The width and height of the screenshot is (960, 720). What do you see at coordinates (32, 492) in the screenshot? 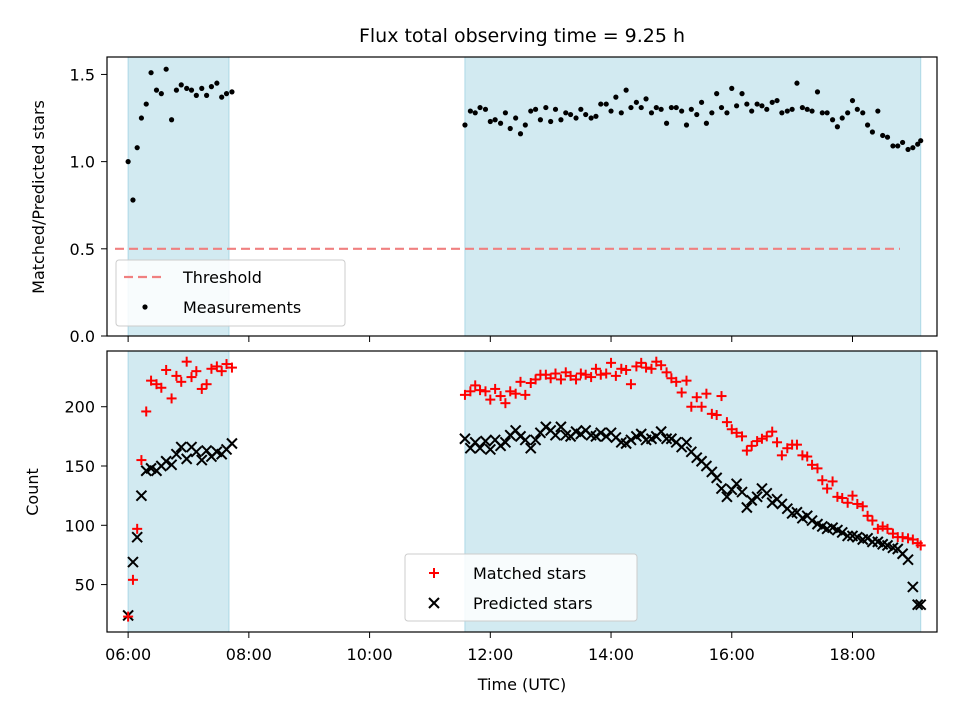
I see `bottom-y-axis-label: Count` at bounding box center [32, 492].